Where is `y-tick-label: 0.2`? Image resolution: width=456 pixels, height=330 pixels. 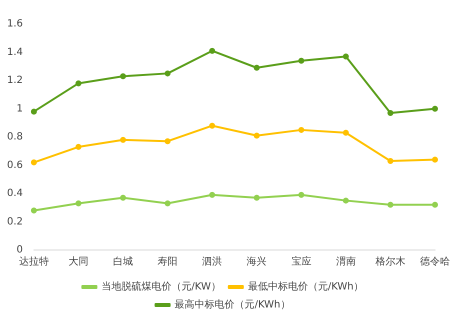
y-tick-label: 0.2 is located at coordinates (14, 222).